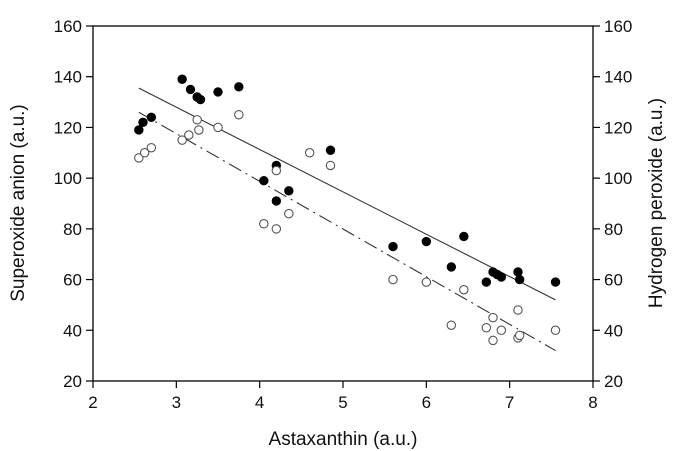 This screenshot has width=676, height=451. Describe the element at coordinates (72, 280) in the screenshot. I see `left-y-tick-label: 60` at that location.